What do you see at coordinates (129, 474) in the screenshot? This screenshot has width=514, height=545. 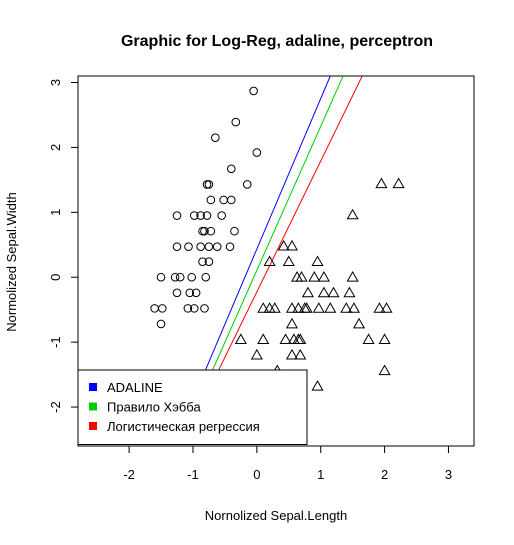 I see `x-tick-label: -2` at bounding box center [129, 474].